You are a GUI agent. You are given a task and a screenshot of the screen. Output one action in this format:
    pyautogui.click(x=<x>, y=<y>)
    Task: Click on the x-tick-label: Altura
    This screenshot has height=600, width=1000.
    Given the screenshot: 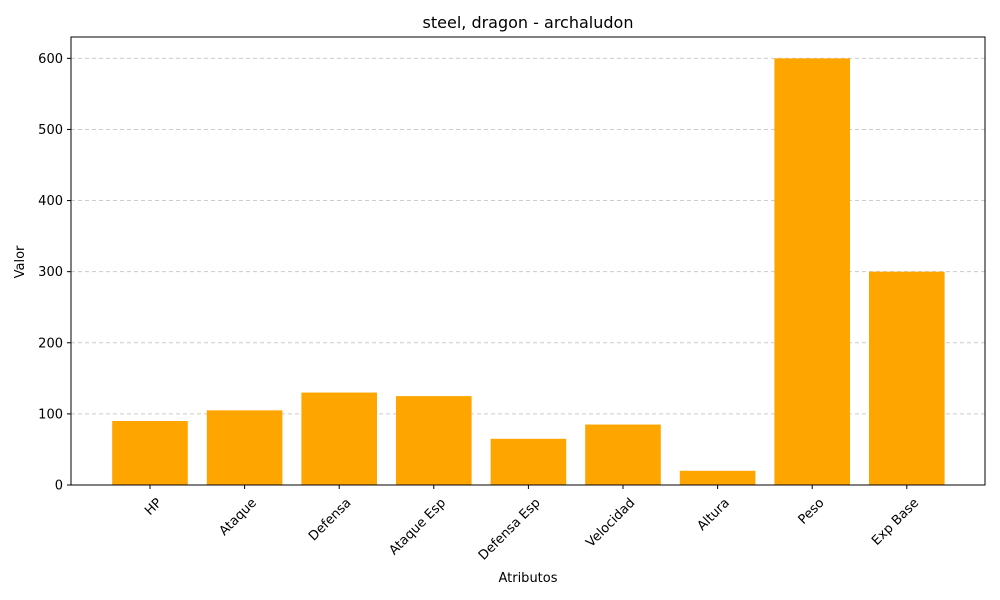 What is the action you would take?
    pyautogui.click(x=714, y=515)
    